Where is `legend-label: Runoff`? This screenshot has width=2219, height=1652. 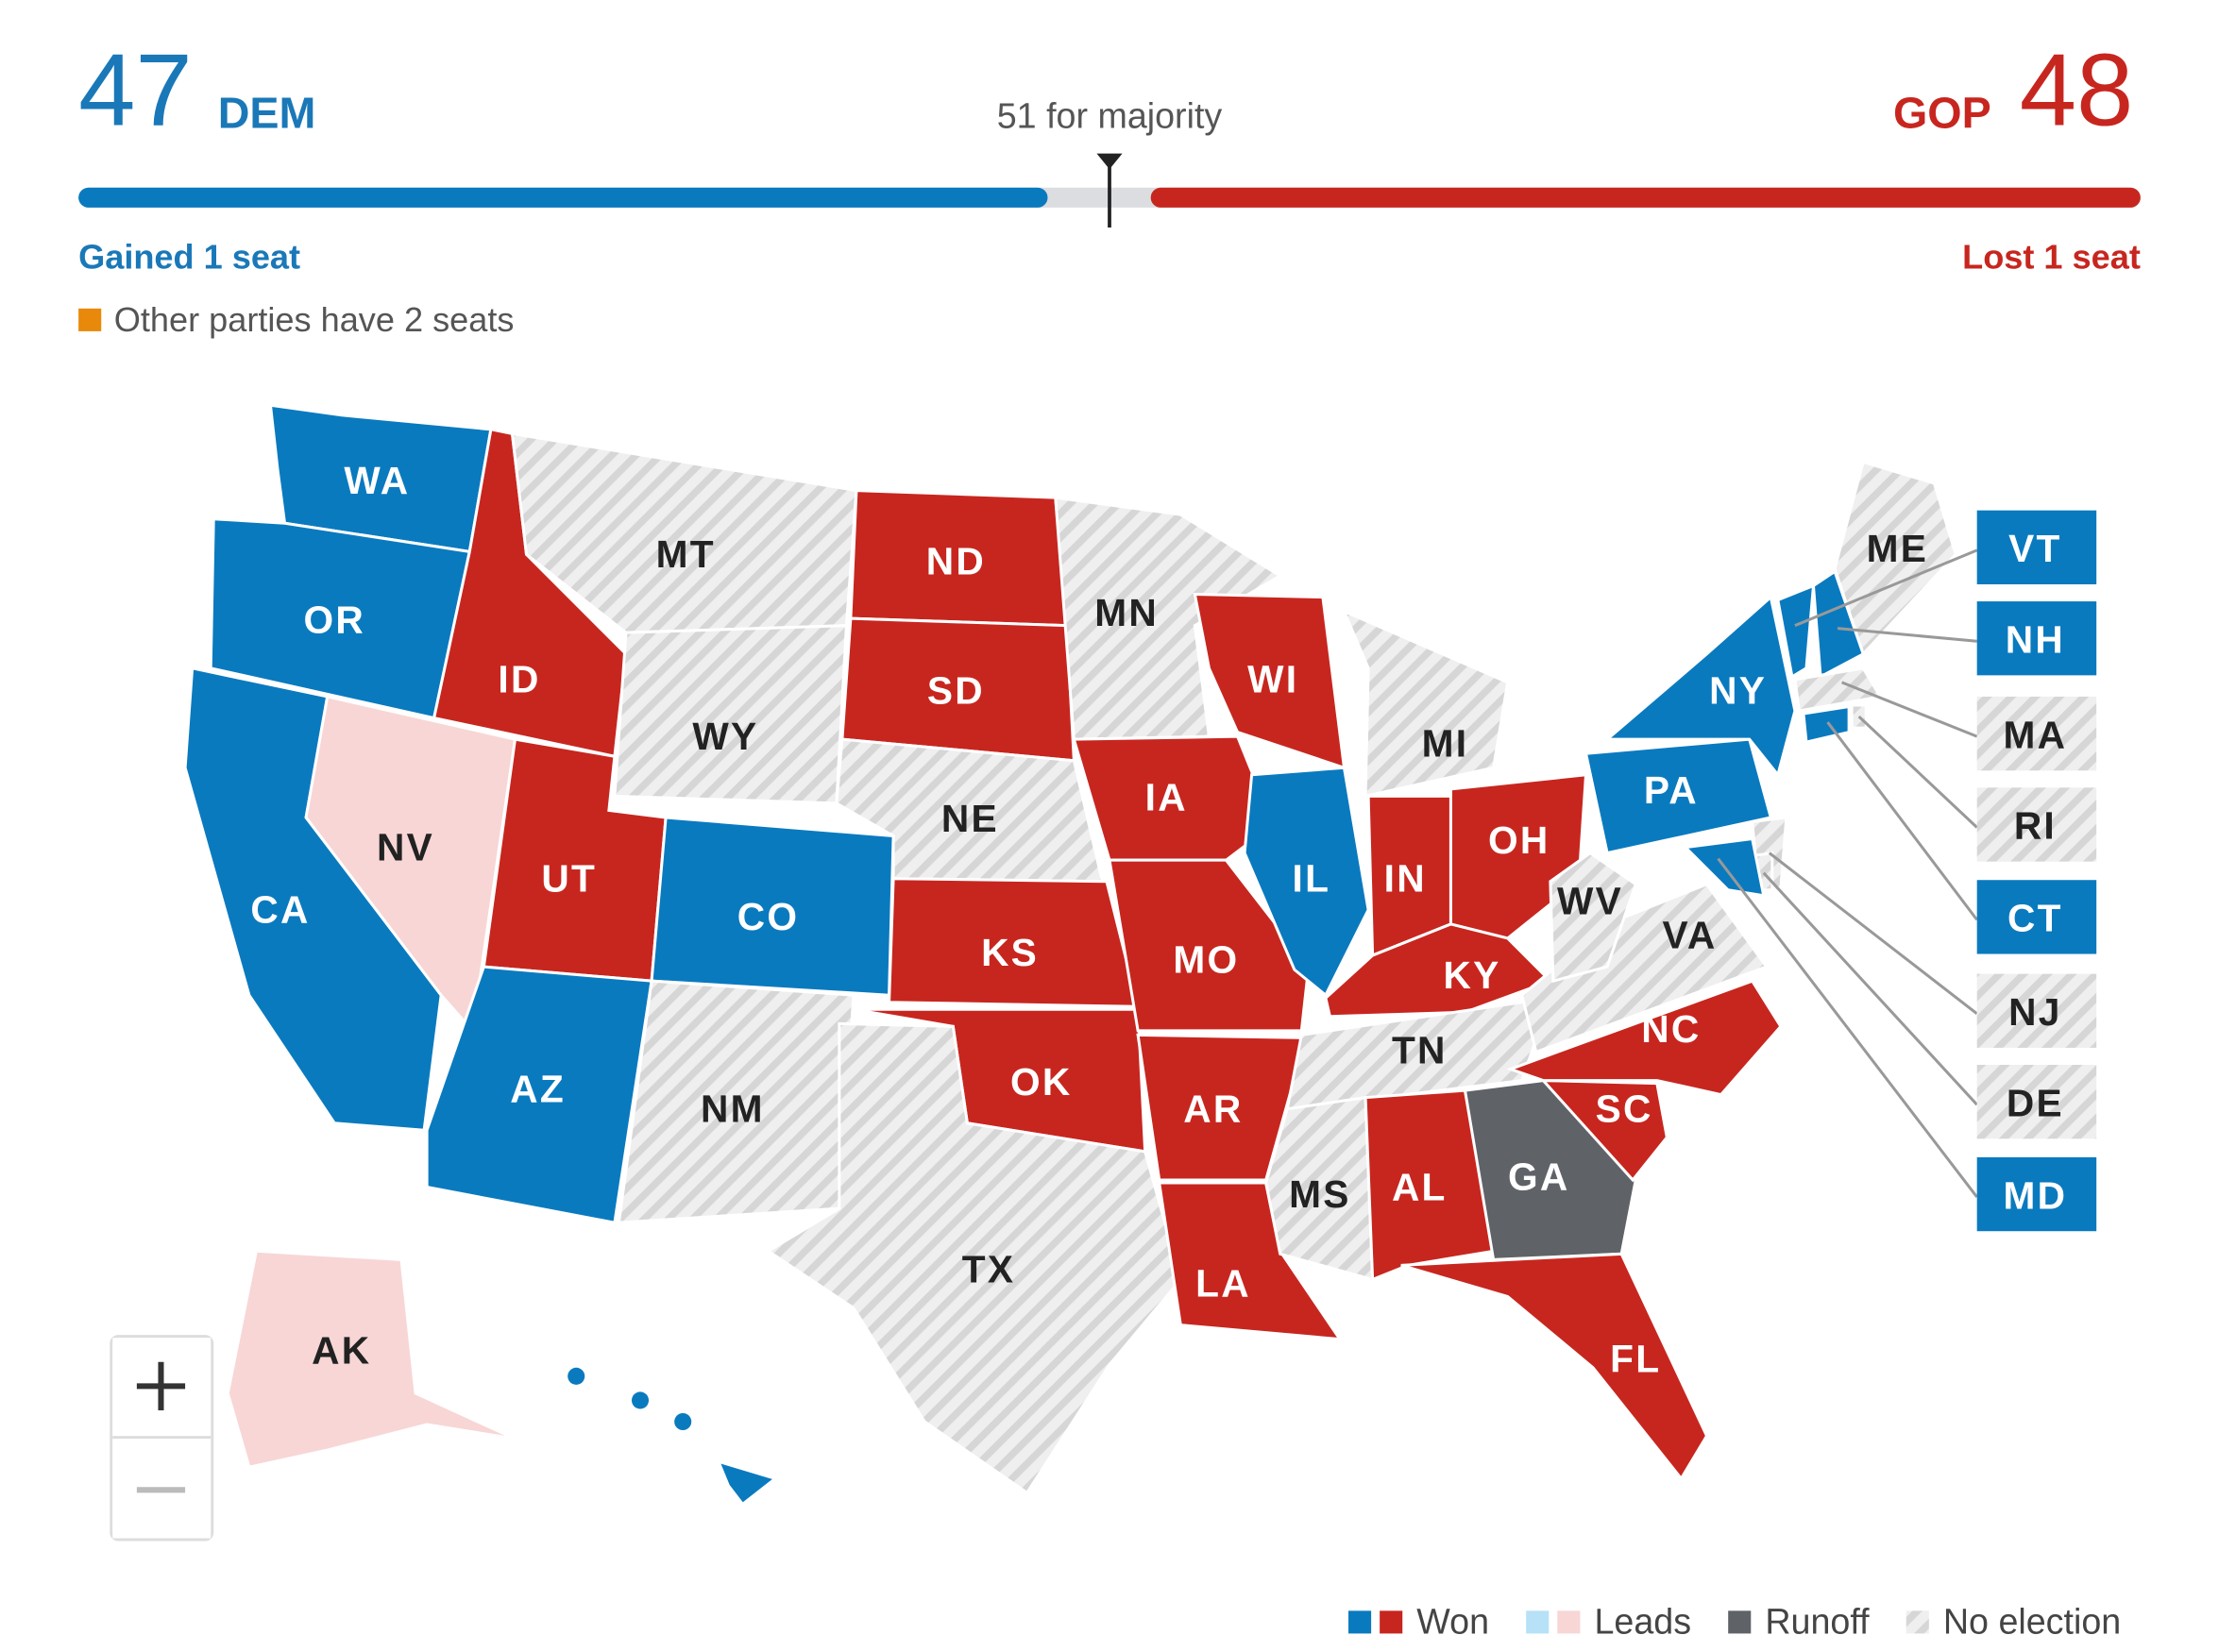 legend-label: Runoff is located at coordinates (1817, 1621).